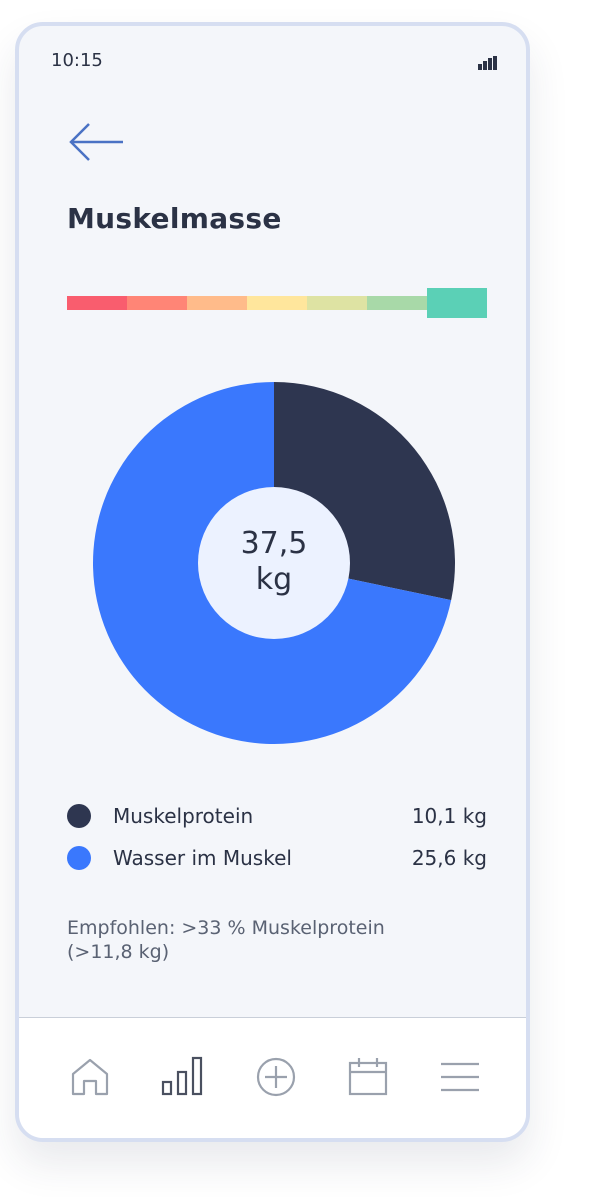  Describe the element at coordinates (276, 1077) in the screenshot. I see `plus-circle-icon` at that location.